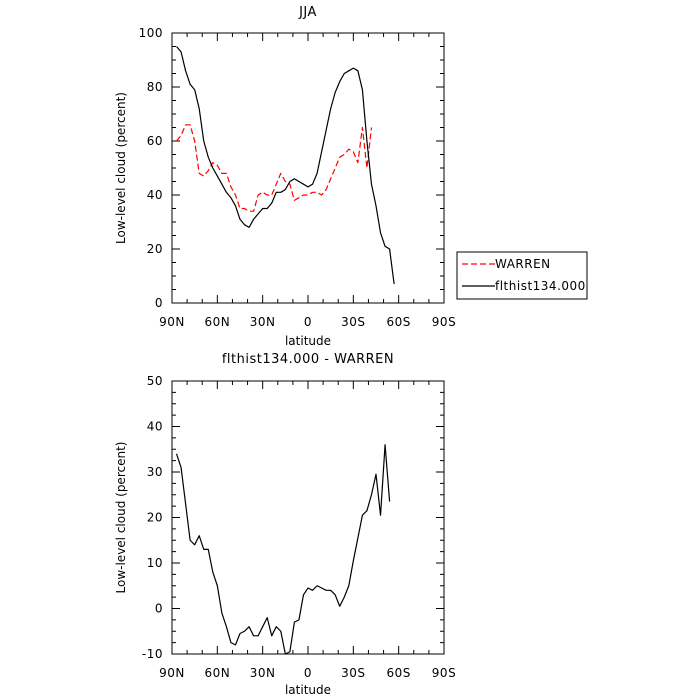 The height and width of the screenshot is (700, 700). What do you see at coordinates (155, 87) in the screenshot?
I see `y-tick-label: 80` at bounding box center [155, 87].